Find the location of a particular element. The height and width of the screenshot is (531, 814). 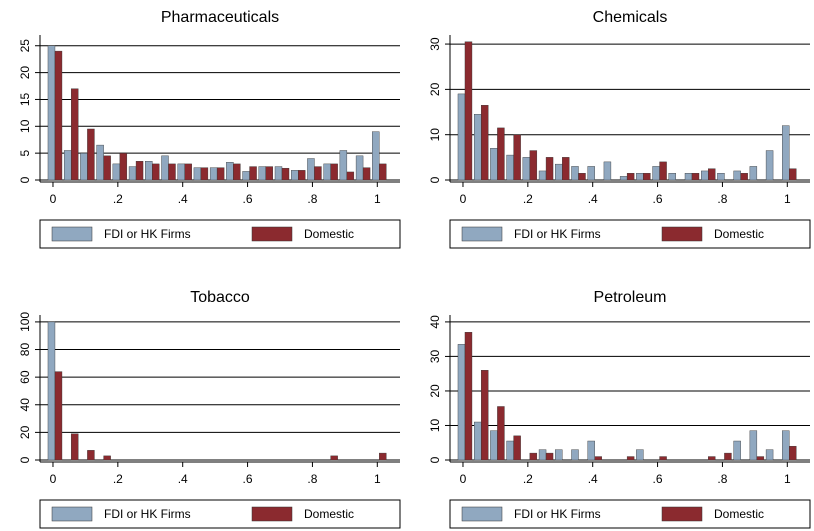

legend-box is located at coordinates (630, 234).